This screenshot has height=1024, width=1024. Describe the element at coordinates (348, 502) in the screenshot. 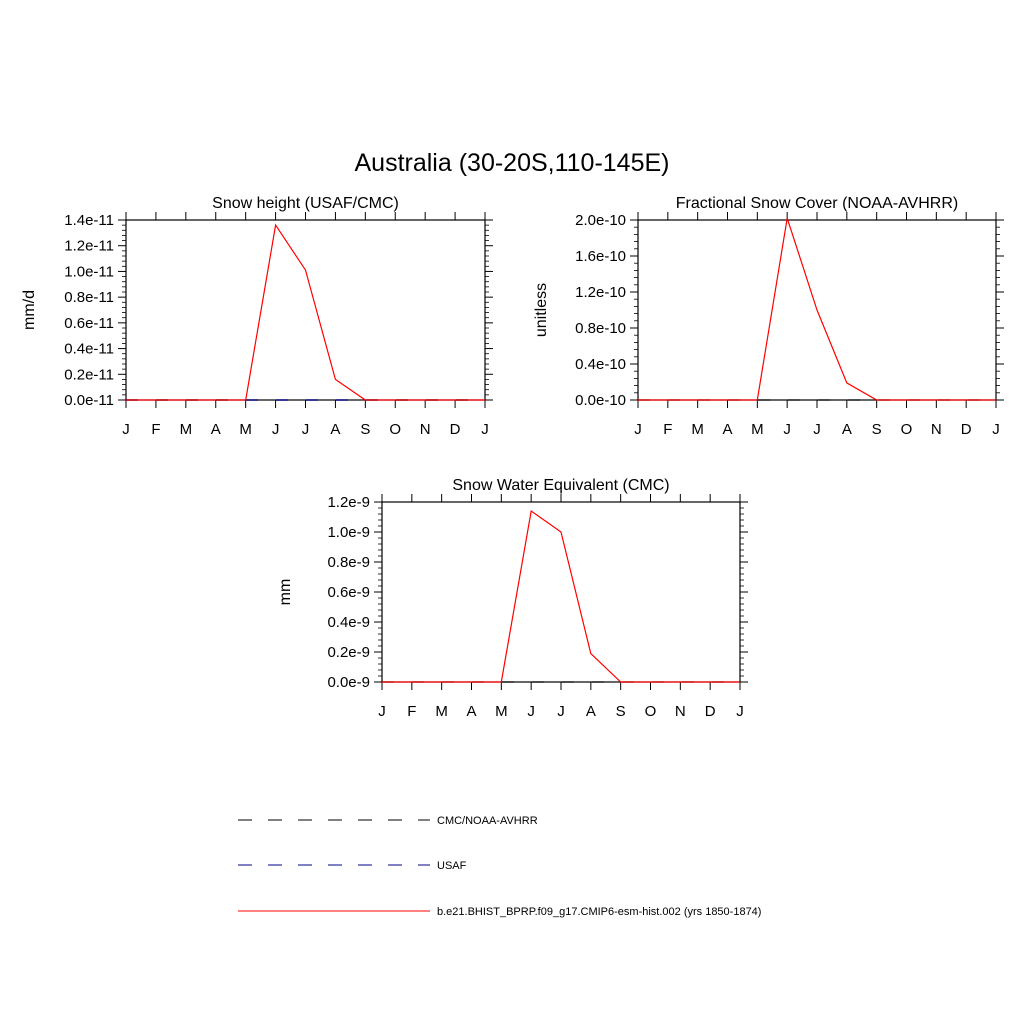

I see `y-tick-label: 1.2e-9` at that location.